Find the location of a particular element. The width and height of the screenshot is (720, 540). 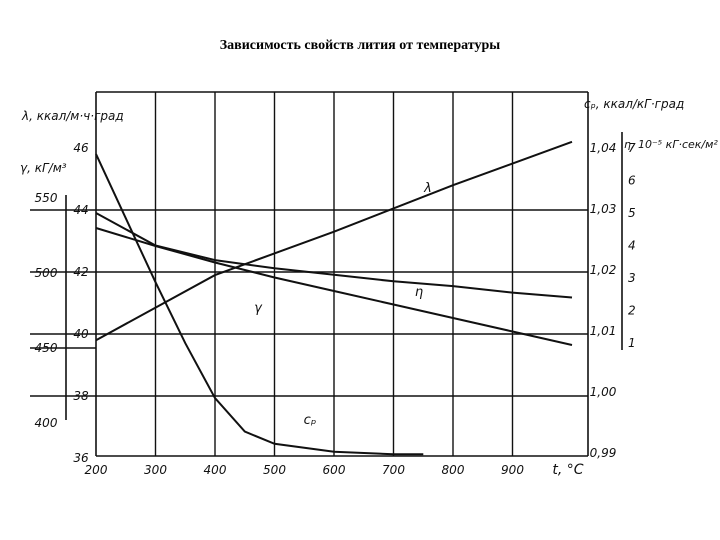

gamma-curve is located at coordinates (334, 286).